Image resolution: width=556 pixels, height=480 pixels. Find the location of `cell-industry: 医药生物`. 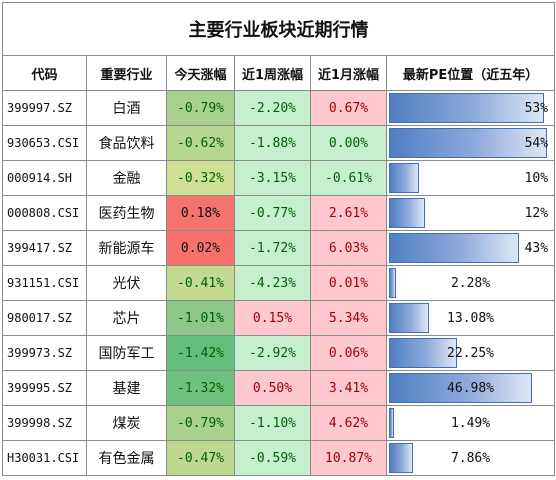

cell-industry: 医药生物 is located at coordinates (126, 213).